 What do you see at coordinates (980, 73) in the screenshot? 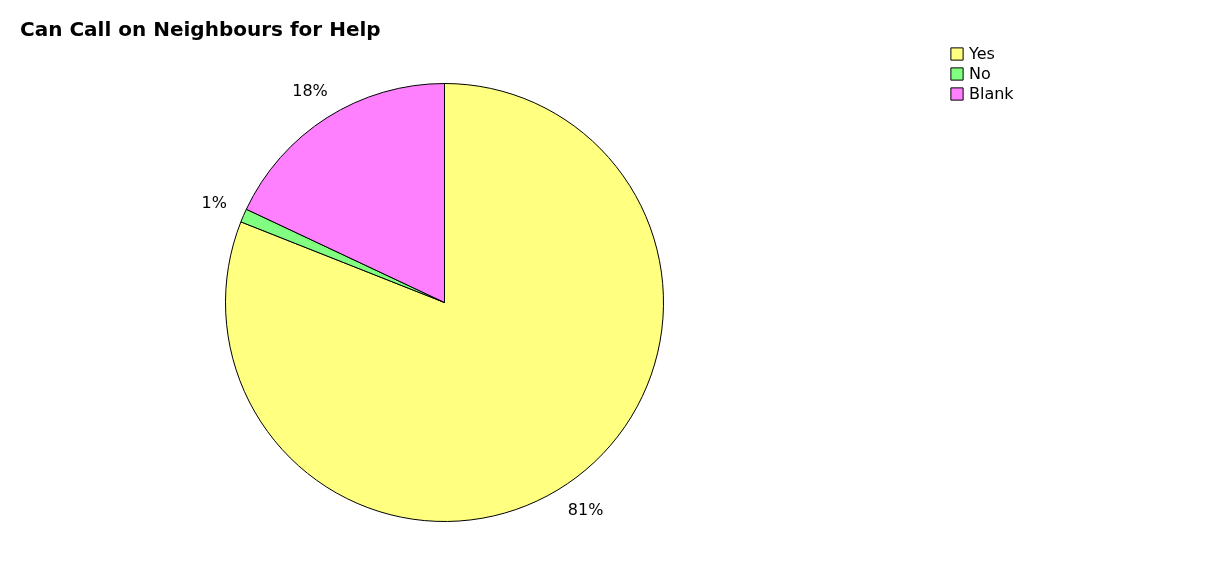
I see `legend-label: No` at bounding box center [980, 73].